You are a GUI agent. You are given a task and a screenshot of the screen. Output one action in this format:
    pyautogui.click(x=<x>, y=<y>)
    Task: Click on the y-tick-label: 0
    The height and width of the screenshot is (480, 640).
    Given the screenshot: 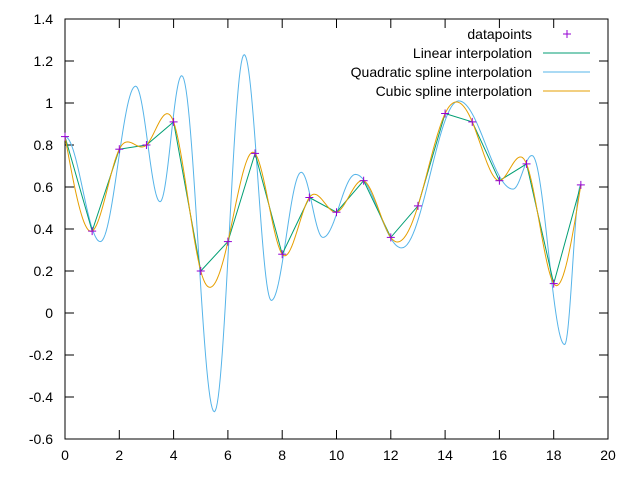 What is the action you would take?
    pyautogui.click(x=49, y=313)
    